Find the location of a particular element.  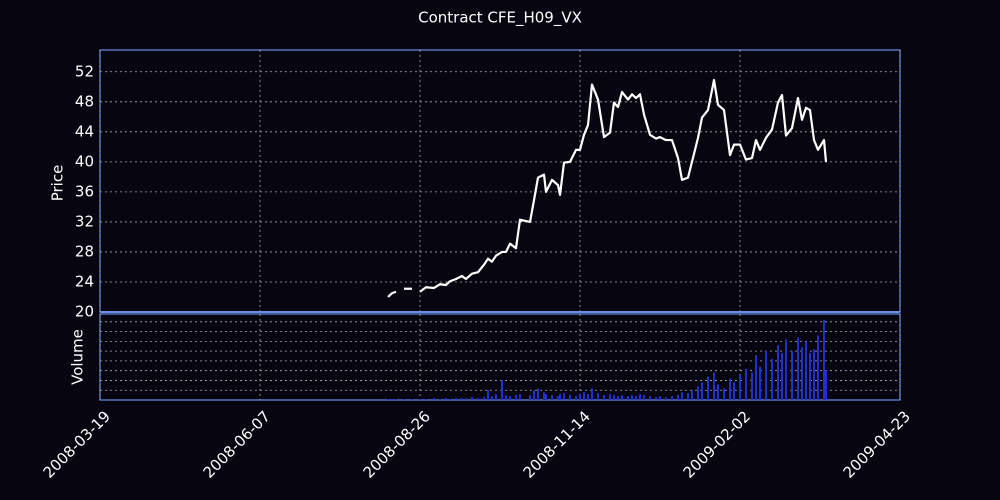

x-tick-label: 2009-04-23 is located at coordinates (877, 444).